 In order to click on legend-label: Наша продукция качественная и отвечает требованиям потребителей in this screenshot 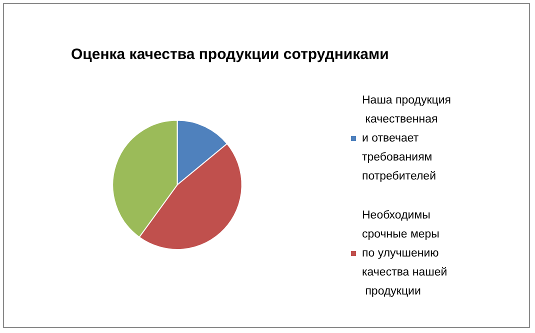, I will do `click(407, 138)`.